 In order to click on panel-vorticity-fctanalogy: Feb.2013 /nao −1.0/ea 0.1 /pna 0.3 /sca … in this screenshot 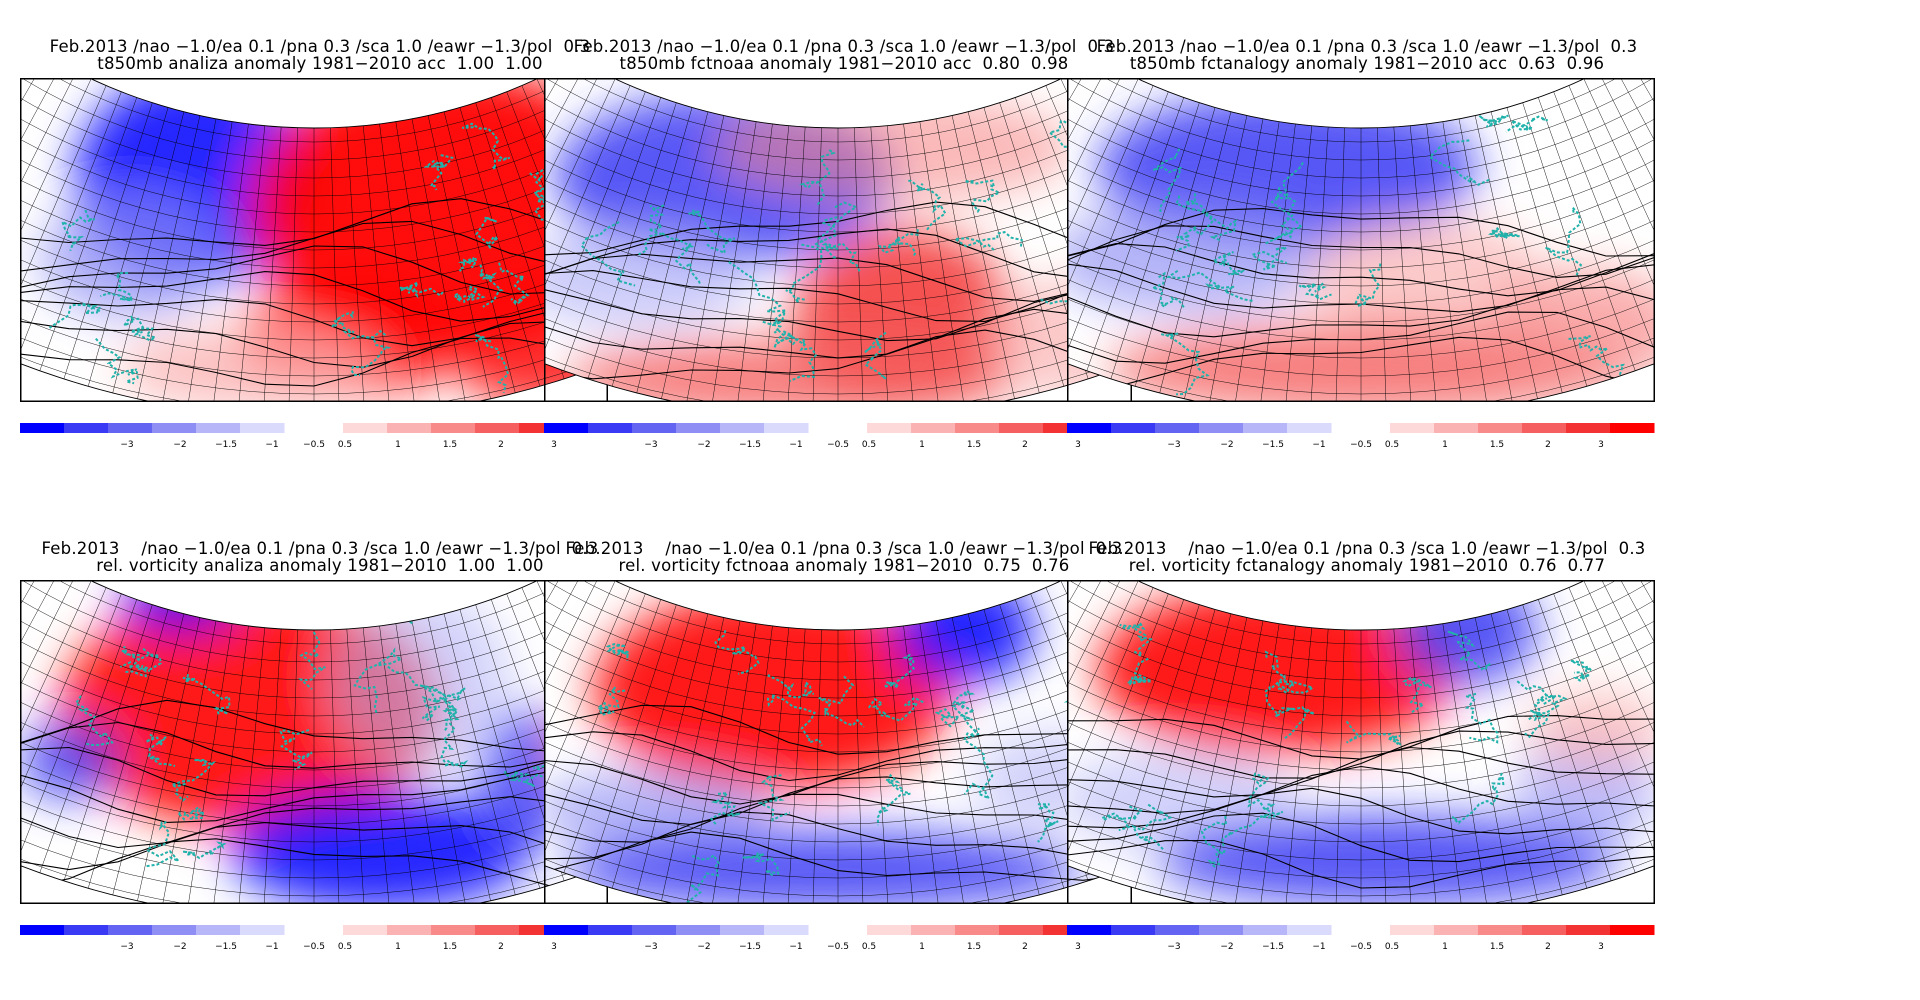, I will do `click(1357, 770)`.